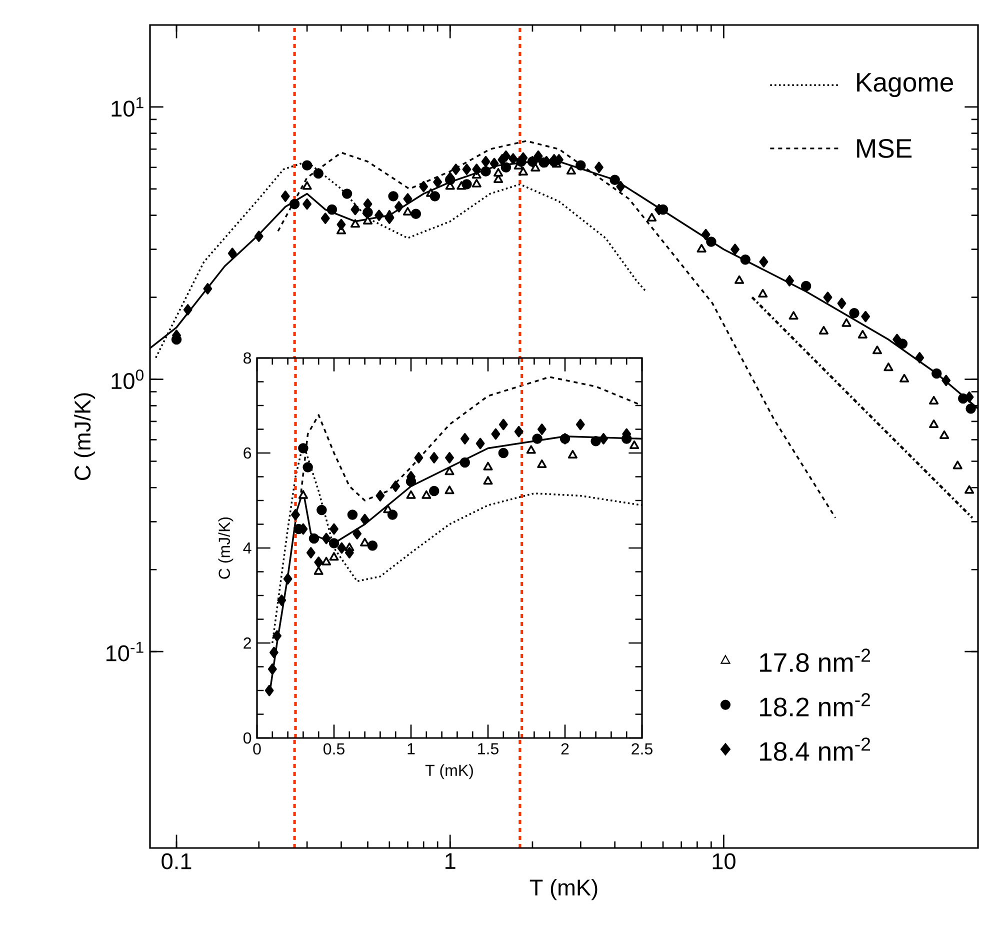 The height and width of the screenshot is (950, 992). What do you see at coordinates (815, 704) in the screenshot?
I see `legend-label: 18.2 nm$^{-2}$` at bounding box center [815, 704].